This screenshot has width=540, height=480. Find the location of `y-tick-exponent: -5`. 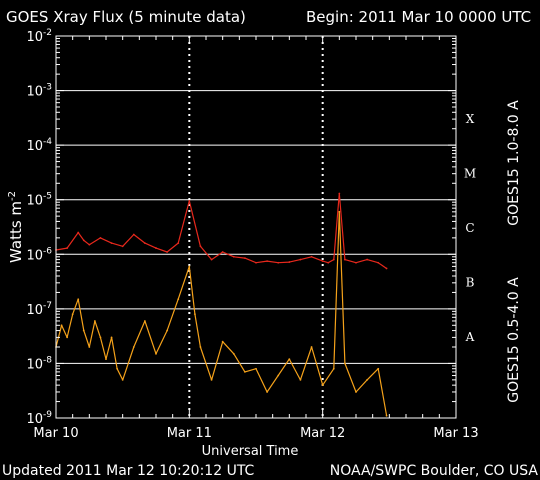

y-tick-exponent: -5 is located at coordinates (47, 197).